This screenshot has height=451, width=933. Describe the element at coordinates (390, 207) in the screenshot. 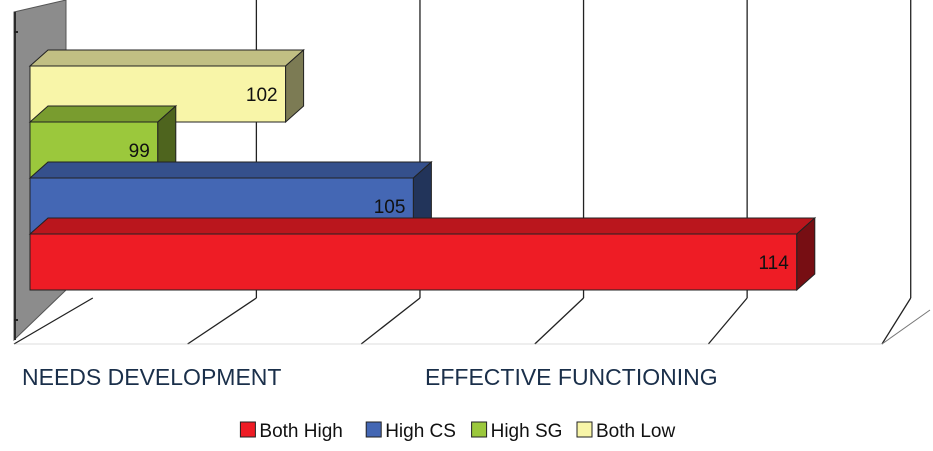

I see `data-label-high-cs: 105` at that location.